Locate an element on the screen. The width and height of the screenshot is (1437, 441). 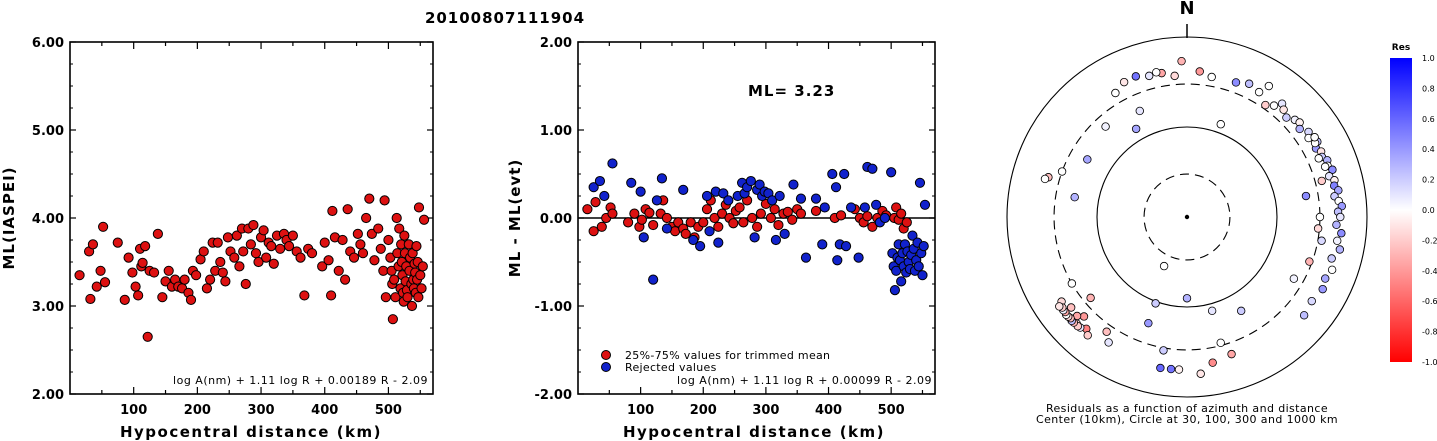
distance-ring is located at coordinates (1187, 217).